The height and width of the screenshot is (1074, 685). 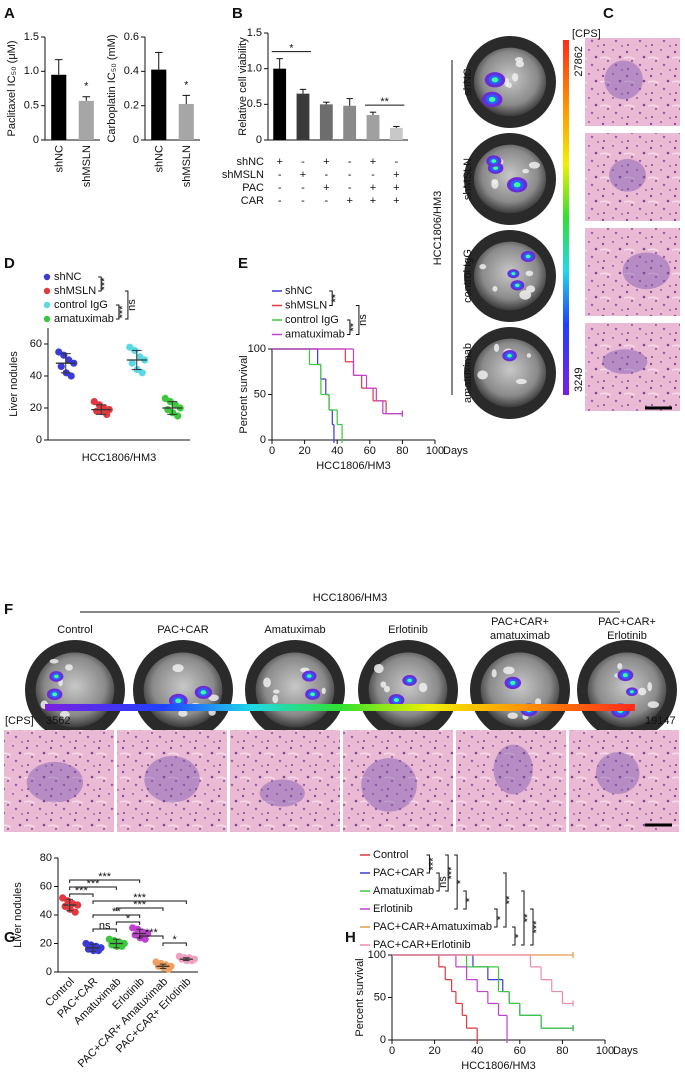 What do you see at coordinates (377, 955) in the screenshot?
I see `y-tick-label: 100` at bounding box center [377, 955].